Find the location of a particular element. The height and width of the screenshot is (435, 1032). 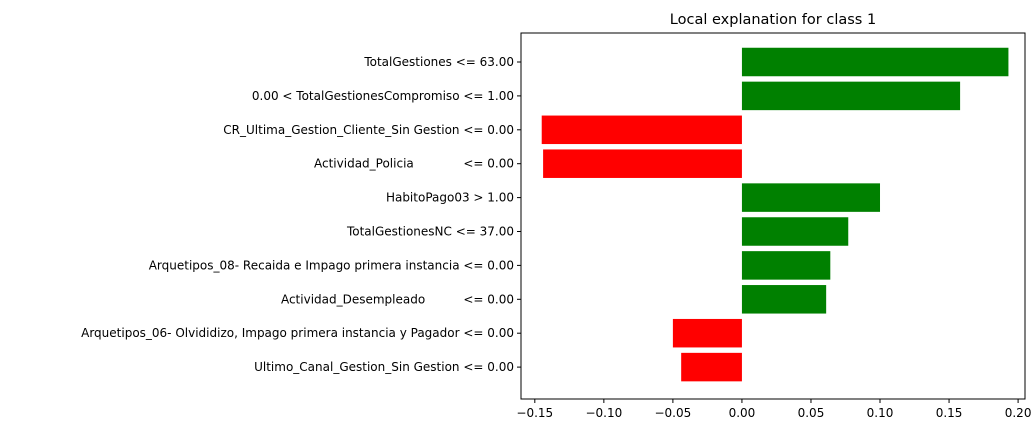

category-label-3: Actividad_Policia <= 0.00 is located at coordinates (414, 164).